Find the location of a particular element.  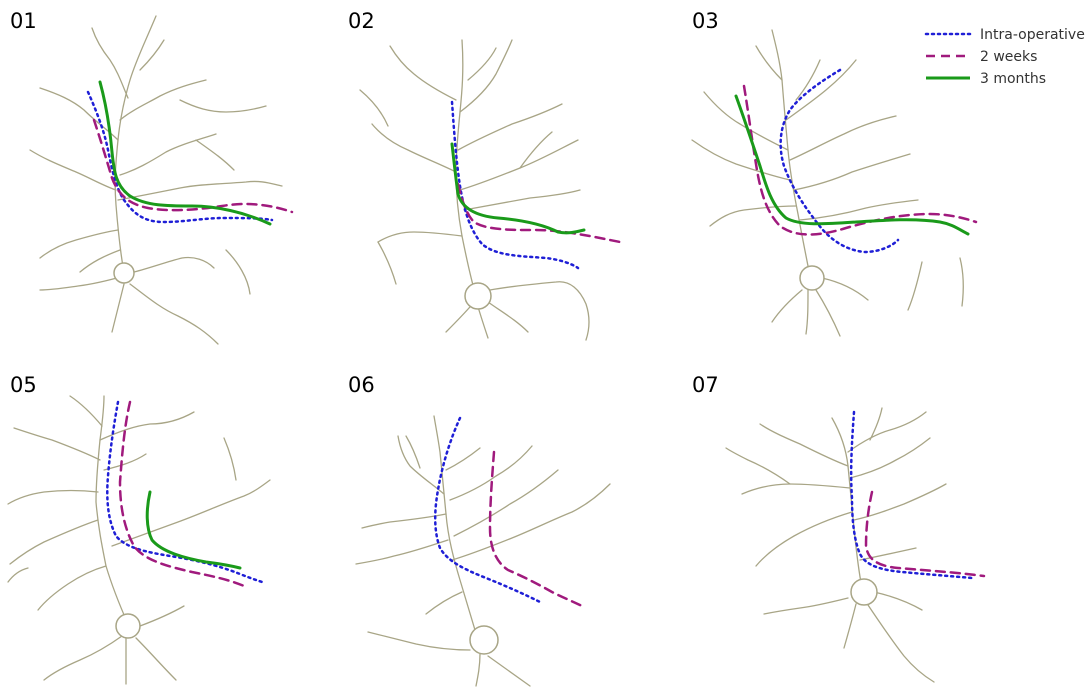

panel-label-03: 03 is located at coordinates (705, 21).